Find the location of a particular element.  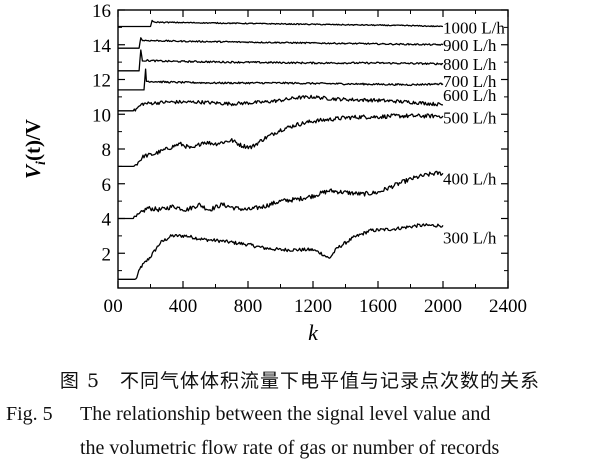

y-tick-label: 14 is located at coordinates (102, 46).